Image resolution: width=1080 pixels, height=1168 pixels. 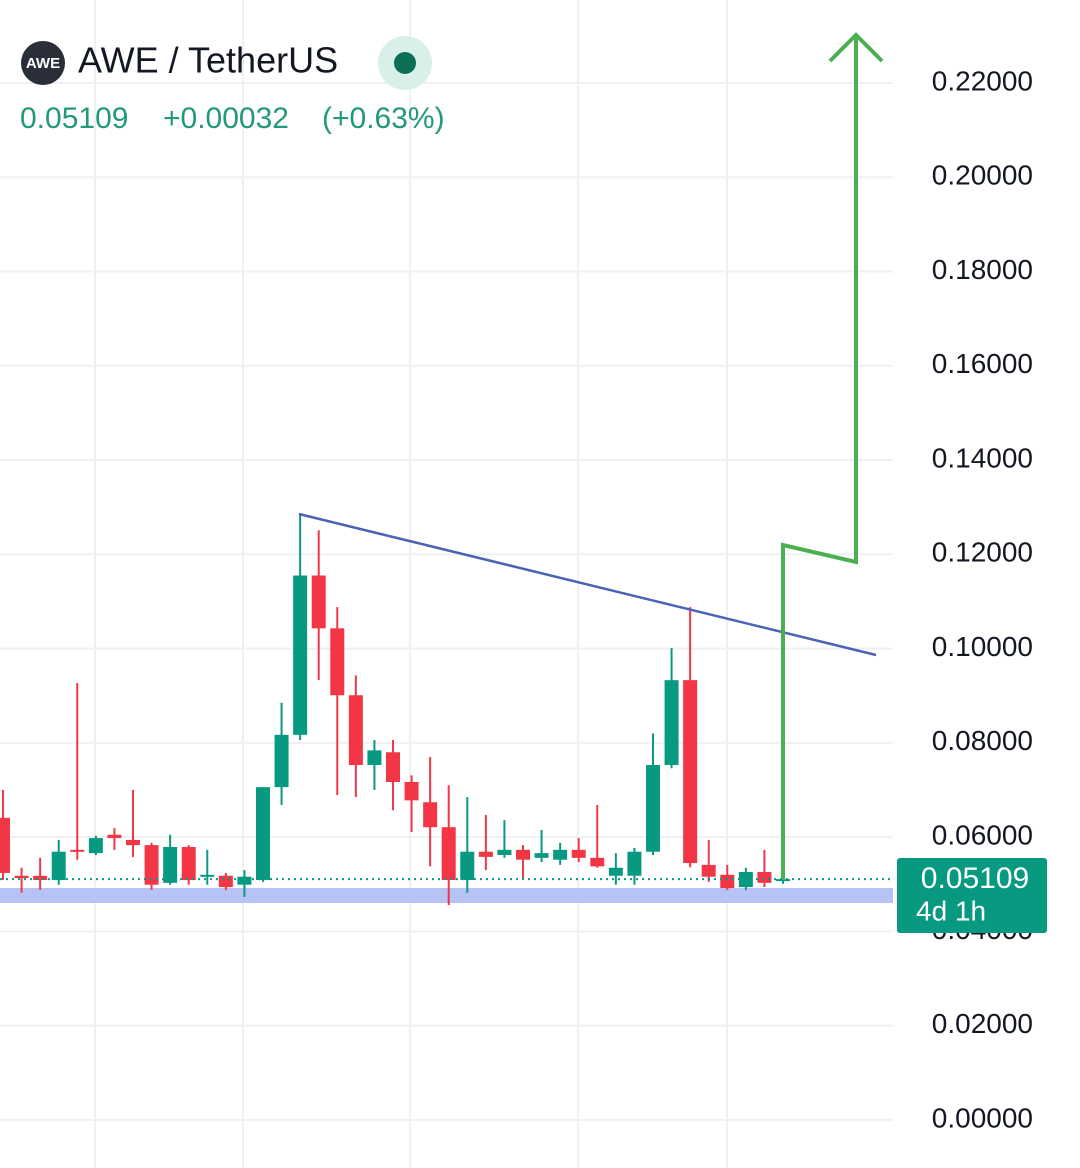 I want to click on price-tag-box, so click(x=972, y=895).